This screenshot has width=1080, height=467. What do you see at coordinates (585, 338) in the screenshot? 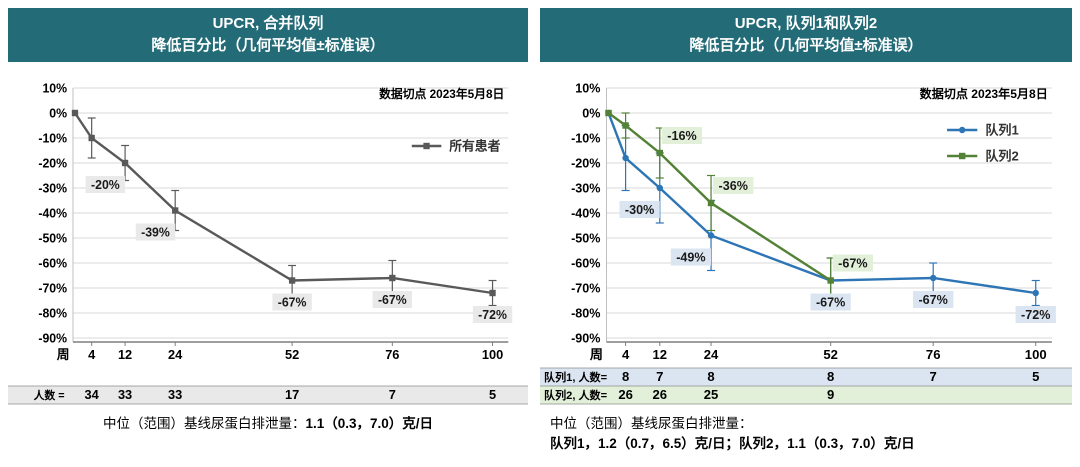
I see `y-axis-tick-label: -90%` at bounding box center [585, 338].